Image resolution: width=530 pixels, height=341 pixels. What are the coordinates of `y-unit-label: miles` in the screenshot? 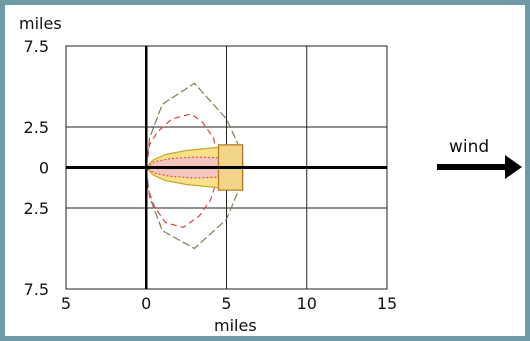 It's located at (40, 23).